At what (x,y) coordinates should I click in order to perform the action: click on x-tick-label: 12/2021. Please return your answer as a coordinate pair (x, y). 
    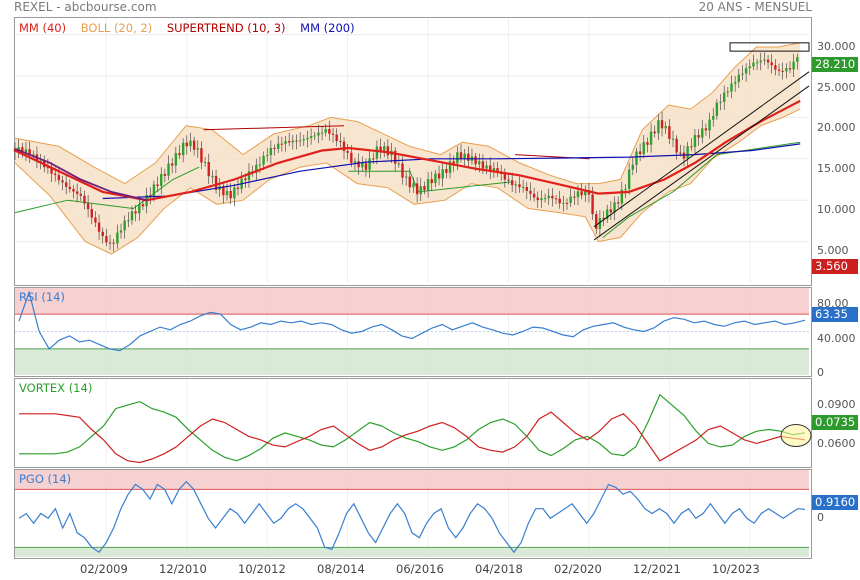
    Looking at the image, I should click on (657, 569).